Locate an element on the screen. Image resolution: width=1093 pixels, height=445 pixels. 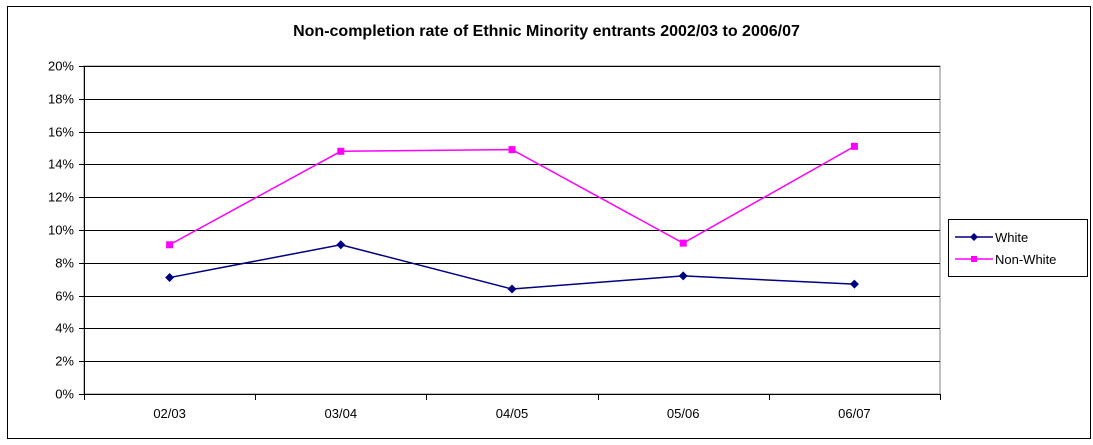
y-tick-label: 4% is located at coordinates (64, 328).